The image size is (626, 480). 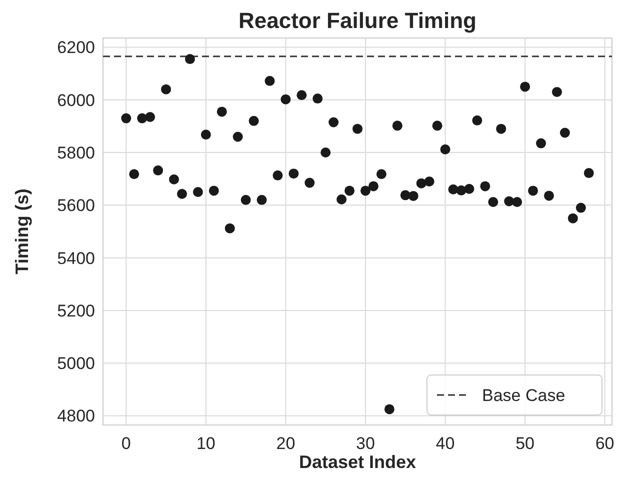 What do you see at coordinates (76, 100) in the screenshot?
I see `y-tick-label: 6000` at bounding box center [76, 100].